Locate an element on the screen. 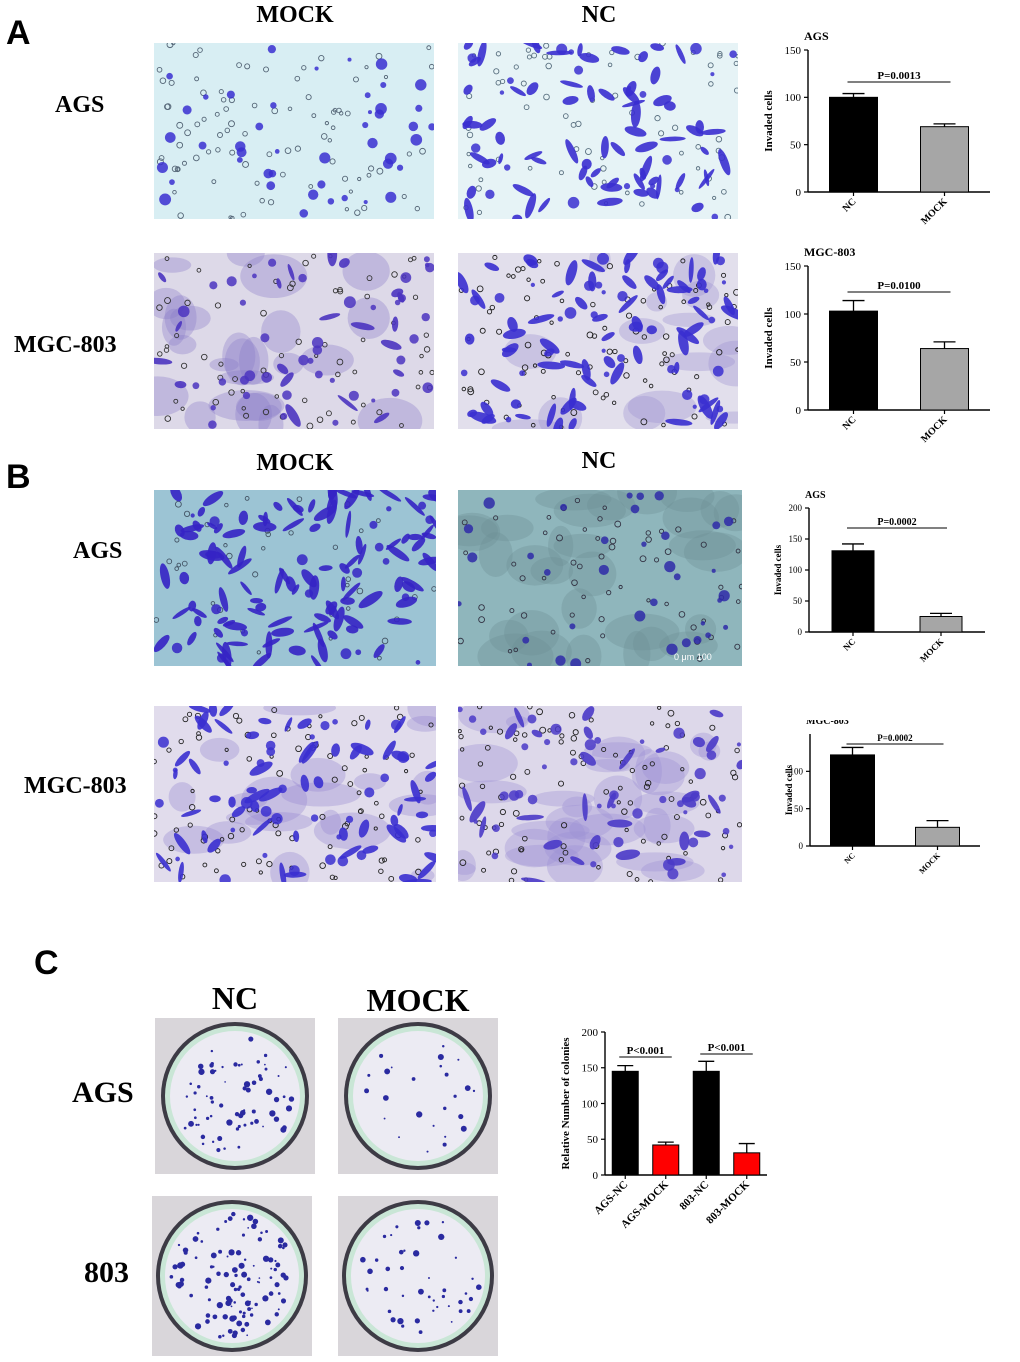 Image resolution: width=1020 pixels, height=1362 pixels. x-tick-label: AGS-NC is located at coordinates (611, 1198).